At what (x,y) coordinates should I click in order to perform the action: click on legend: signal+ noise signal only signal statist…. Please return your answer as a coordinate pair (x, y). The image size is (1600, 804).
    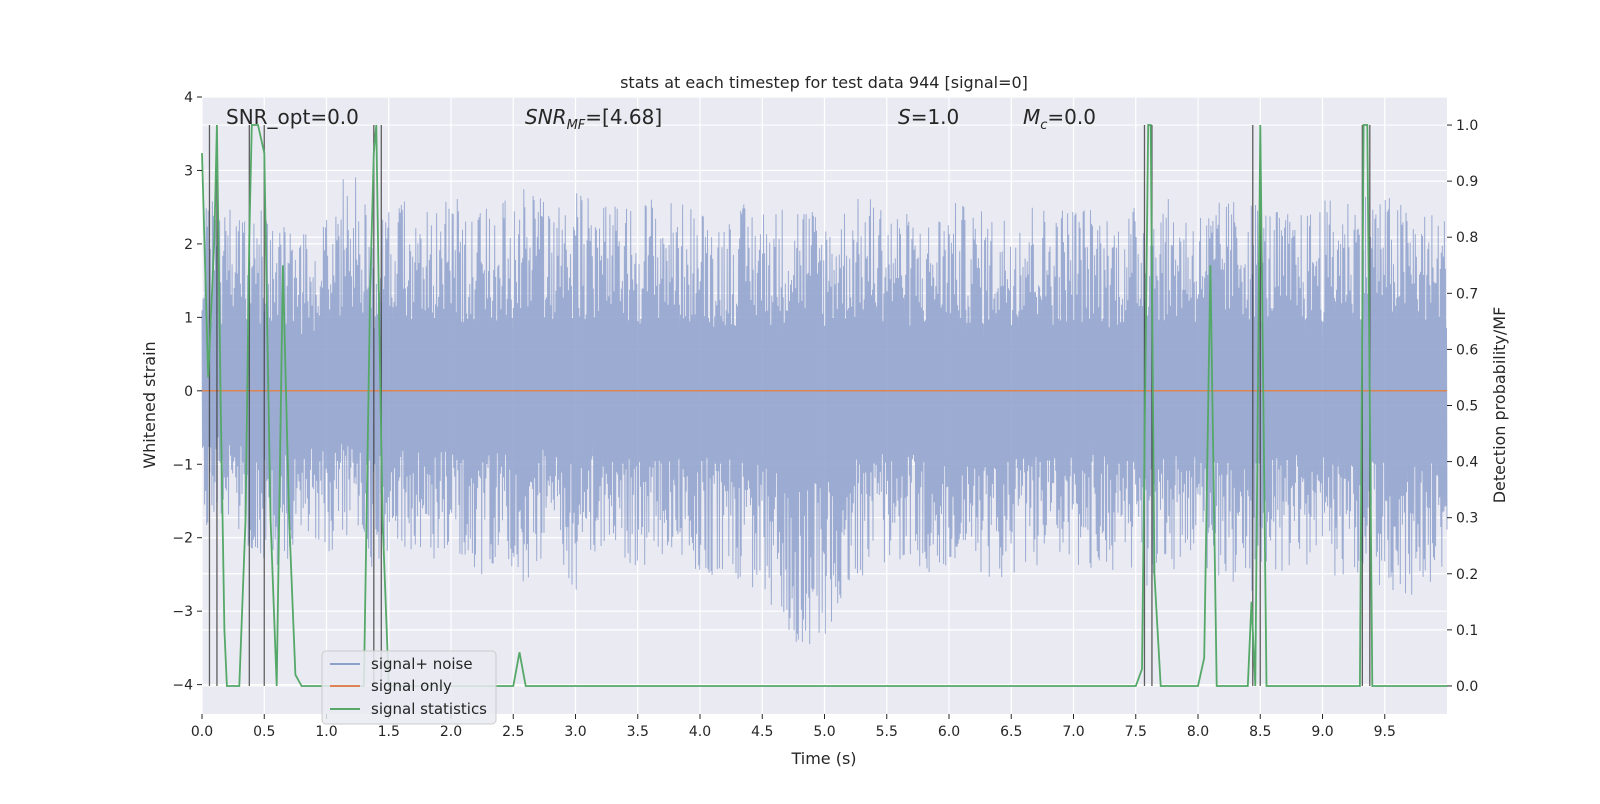
    Looking at the image, I should click on (409, 687).